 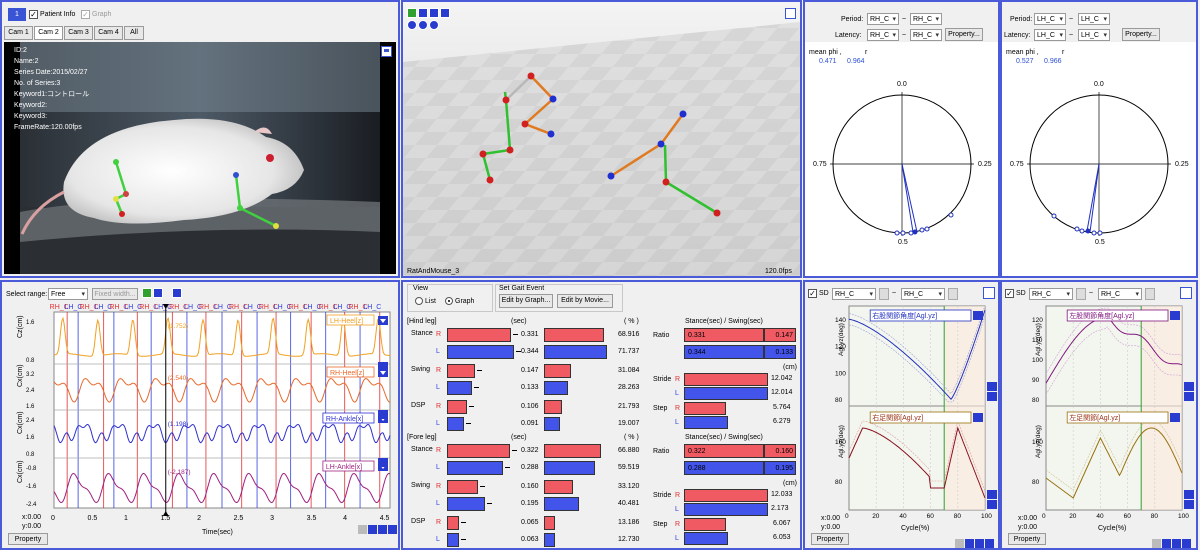 I want to click on ts-y-readout: y:0.00, so click(x=32, y=526).